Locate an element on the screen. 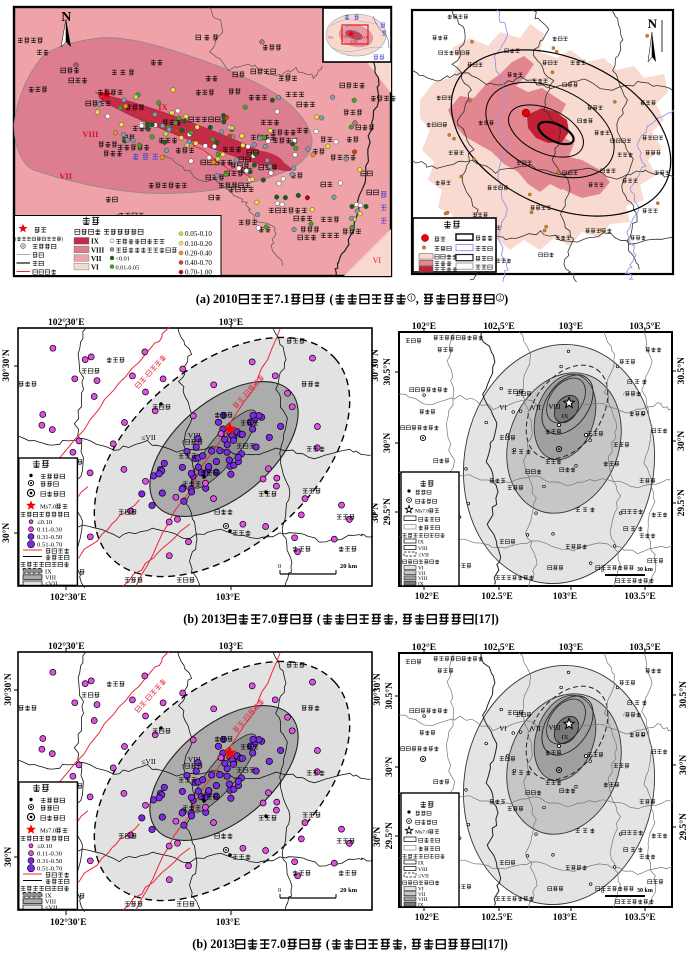 The height and width of the screenshot is (962, 700). svg-text: N is located at coordinates (653, 23).